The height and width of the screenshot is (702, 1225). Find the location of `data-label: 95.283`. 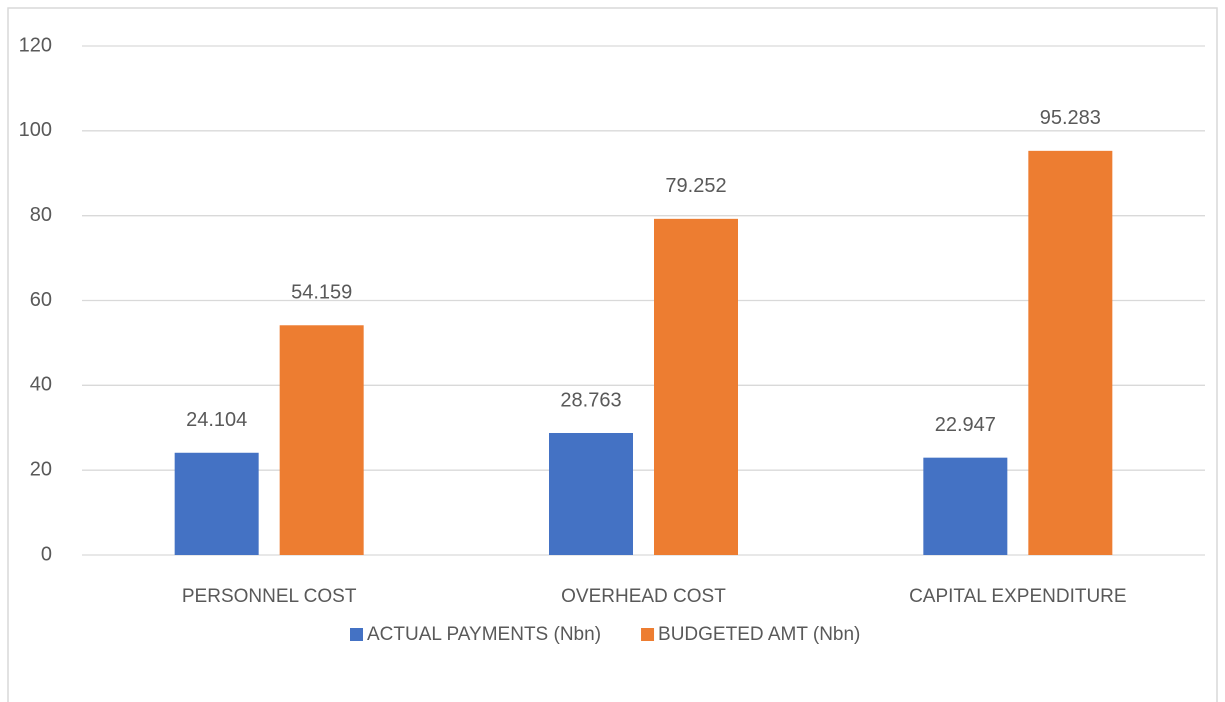

data-label: 95.283 is located at coordinates (1070, 118).